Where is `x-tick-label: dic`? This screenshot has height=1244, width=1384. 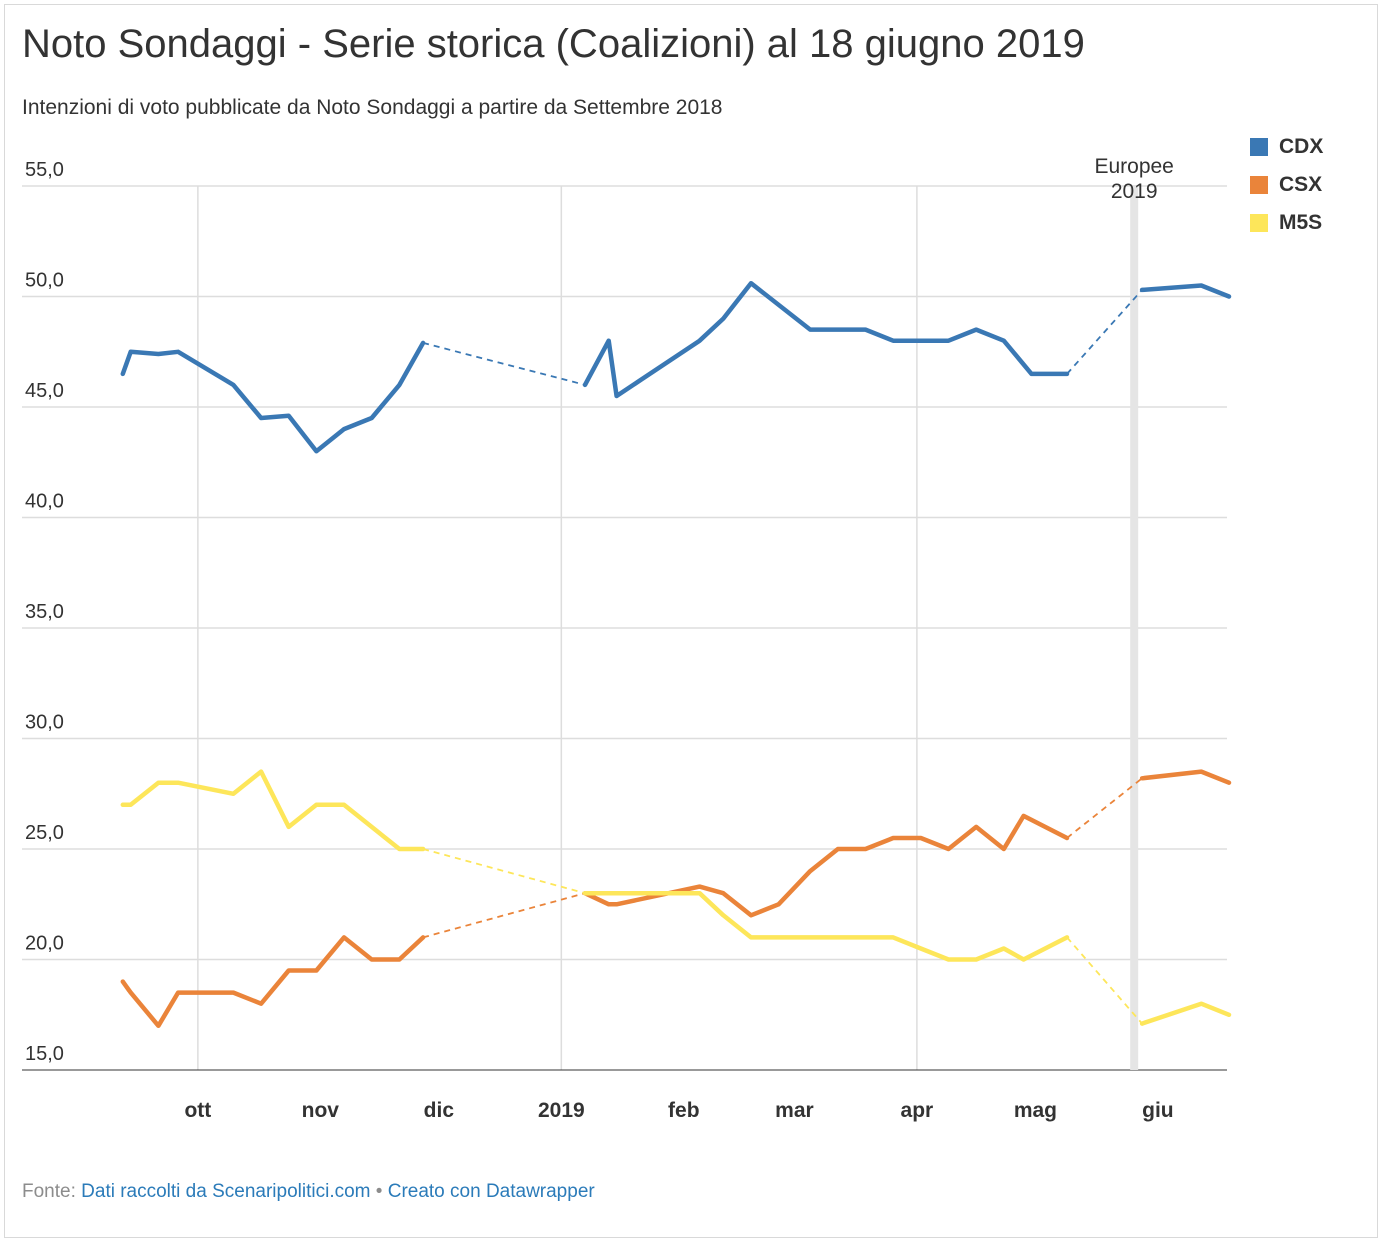 x-tick-label: dic is located at coordinates (439, 1110).